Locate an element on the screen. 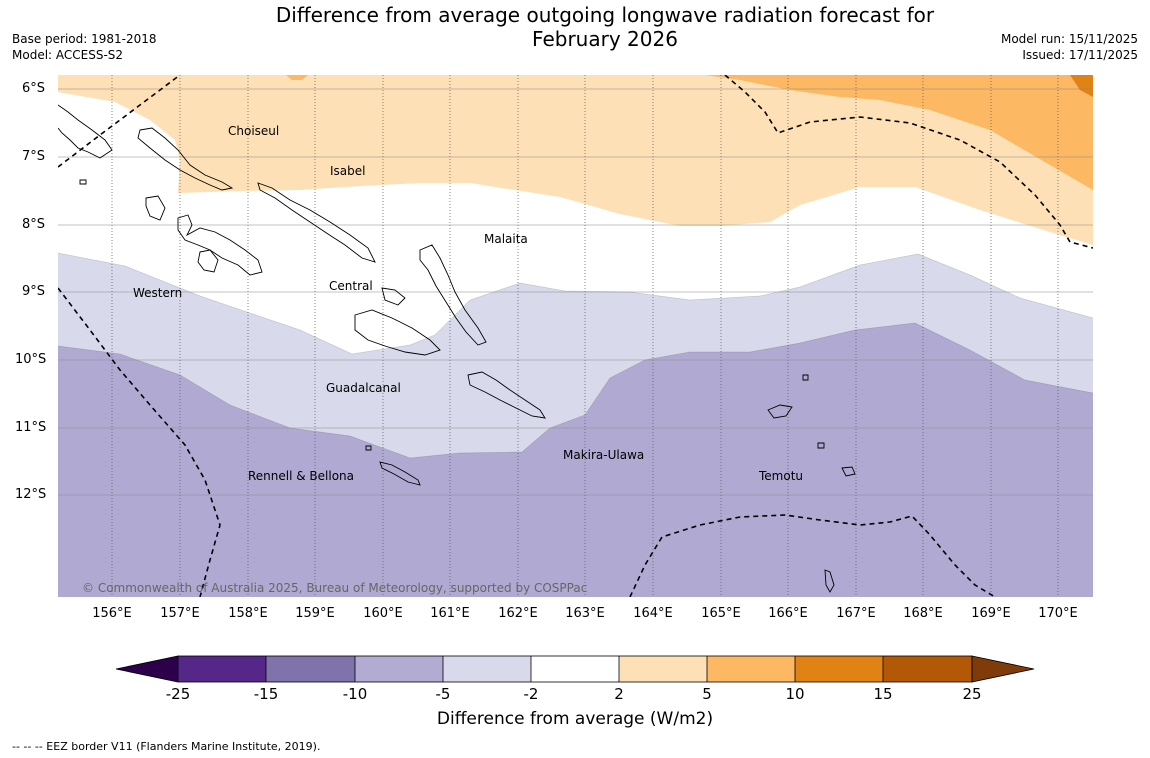 The height and width of the screenshot is (758, 1150). island-bougainville is located at coordinates (85, 131).